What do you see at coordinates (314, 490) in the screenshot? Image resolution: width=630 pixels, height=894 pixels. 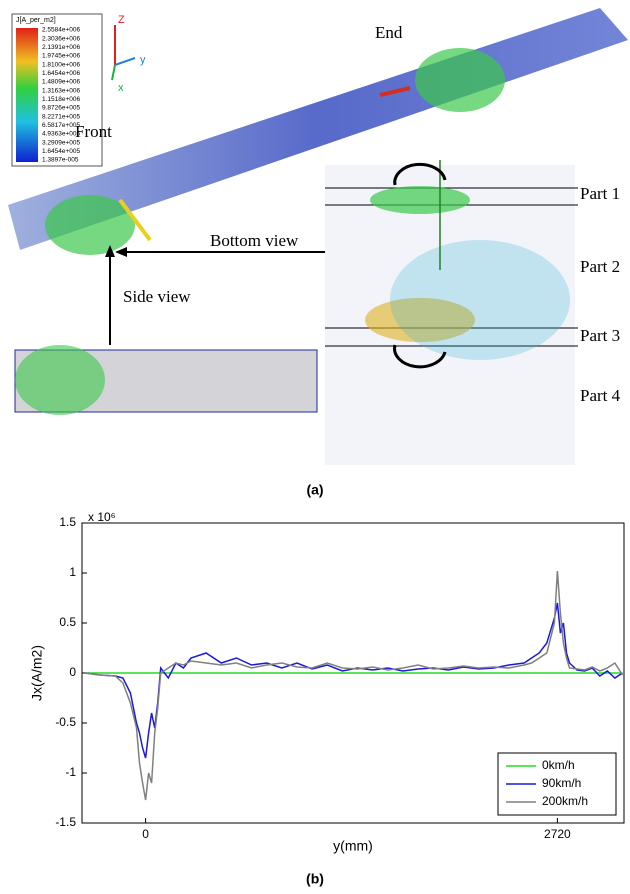 I see `caption-a: (a)` at bounding box center [314, 490].